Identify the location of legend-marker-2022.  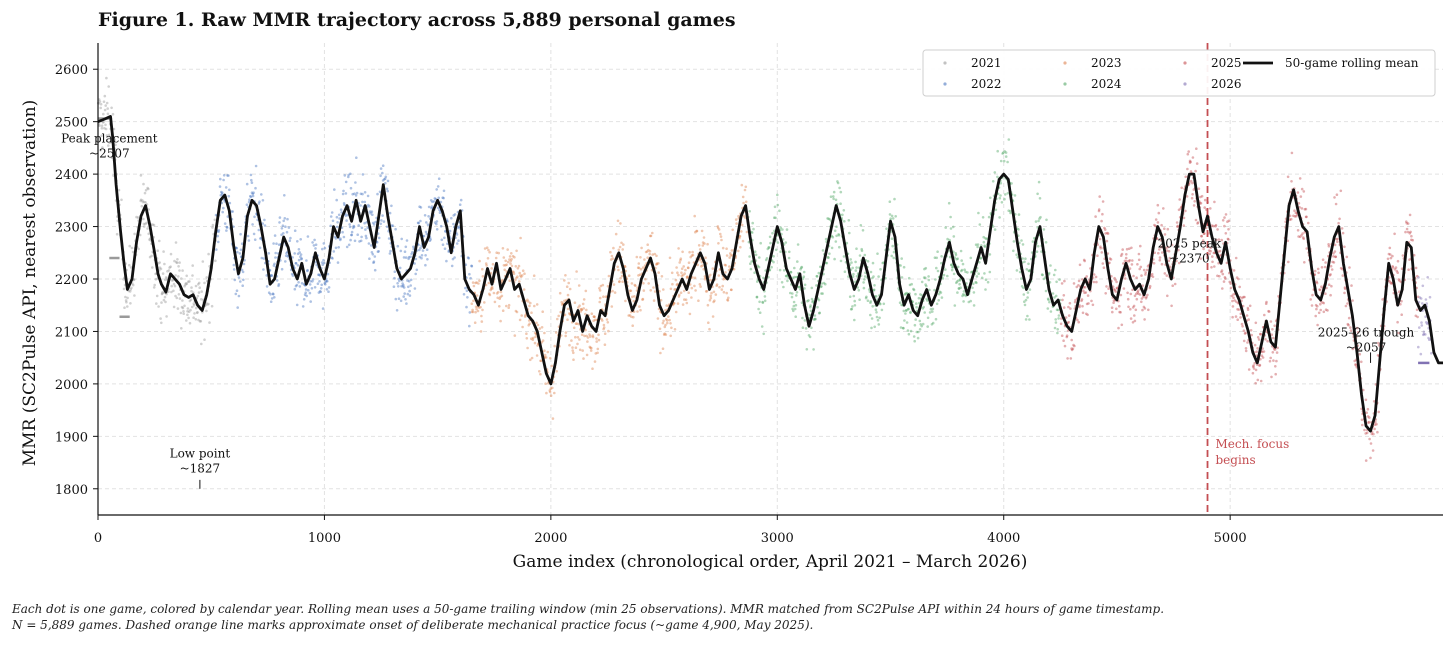
(945, 84).